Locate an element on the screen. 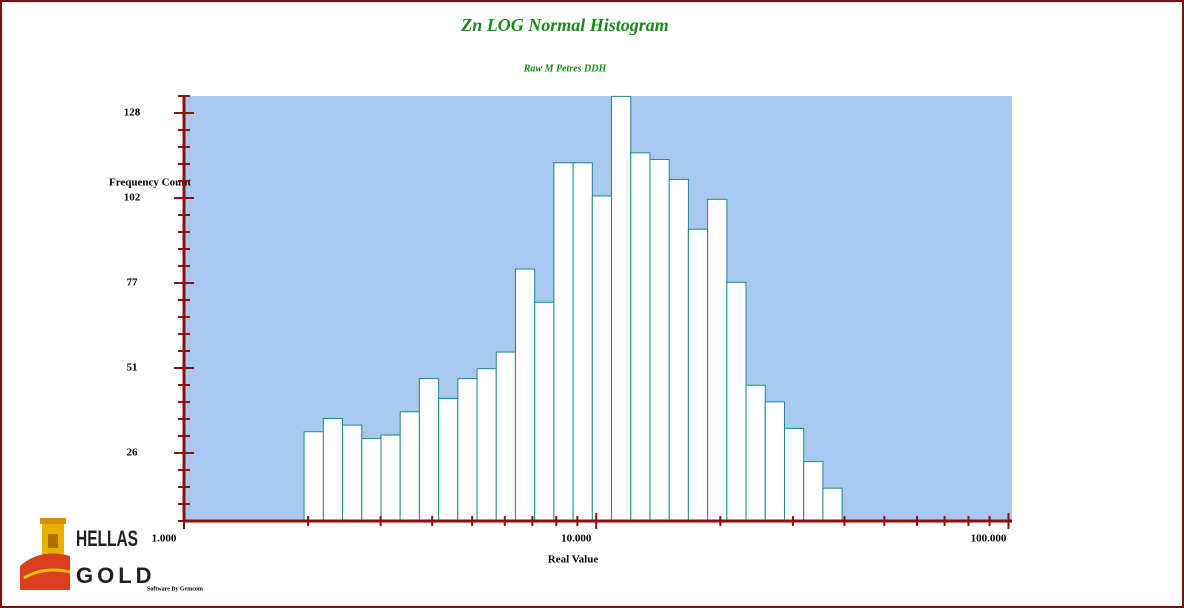 The height and width of the screenshot is (608, 1184). y-tick-label: 51 is located at coordinates (132, 368).